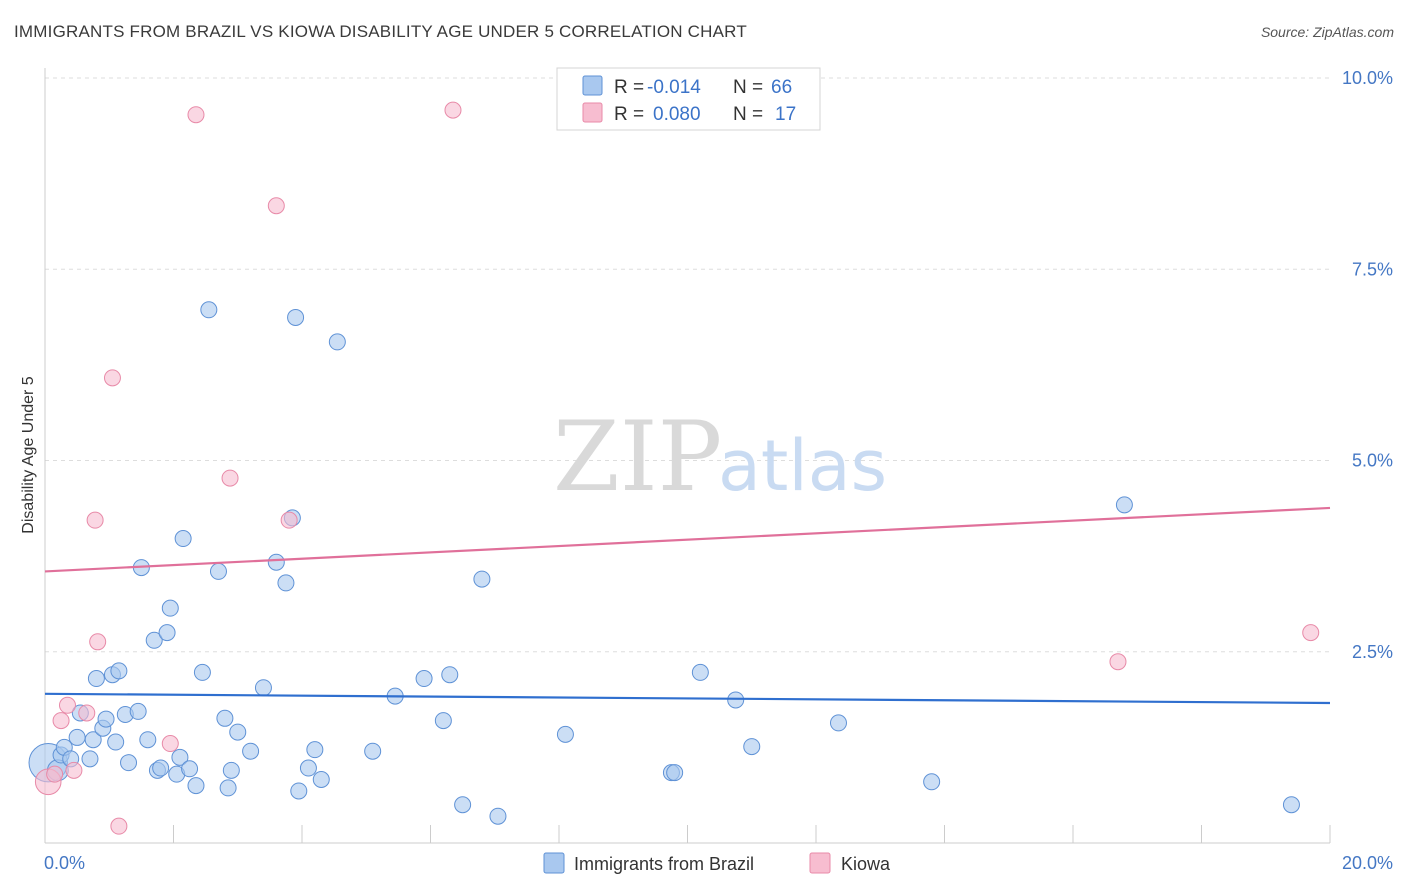 The height and width of the screenshot is (892, 1406). Describe the element at coordinates (688, 99) in the screenshot. I see `legend: R = -0.014 N = 66 R = 0.080 N = 17` at that location.